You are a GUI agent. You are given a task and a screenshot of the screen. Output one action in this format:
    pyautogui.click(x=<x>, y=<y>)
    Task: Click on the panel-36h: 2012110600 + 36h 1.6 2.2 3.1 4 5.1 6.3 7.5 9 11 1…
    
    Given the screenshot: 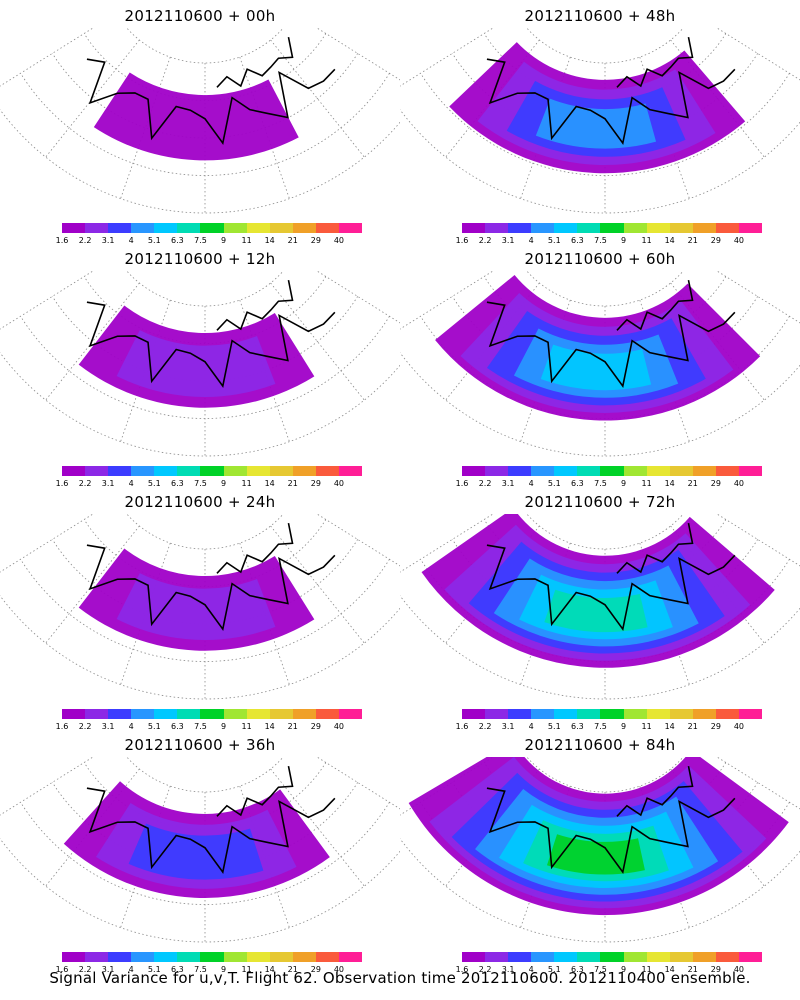 What is the action you would take?
    pyautogui.click(x=200, y=851)
    